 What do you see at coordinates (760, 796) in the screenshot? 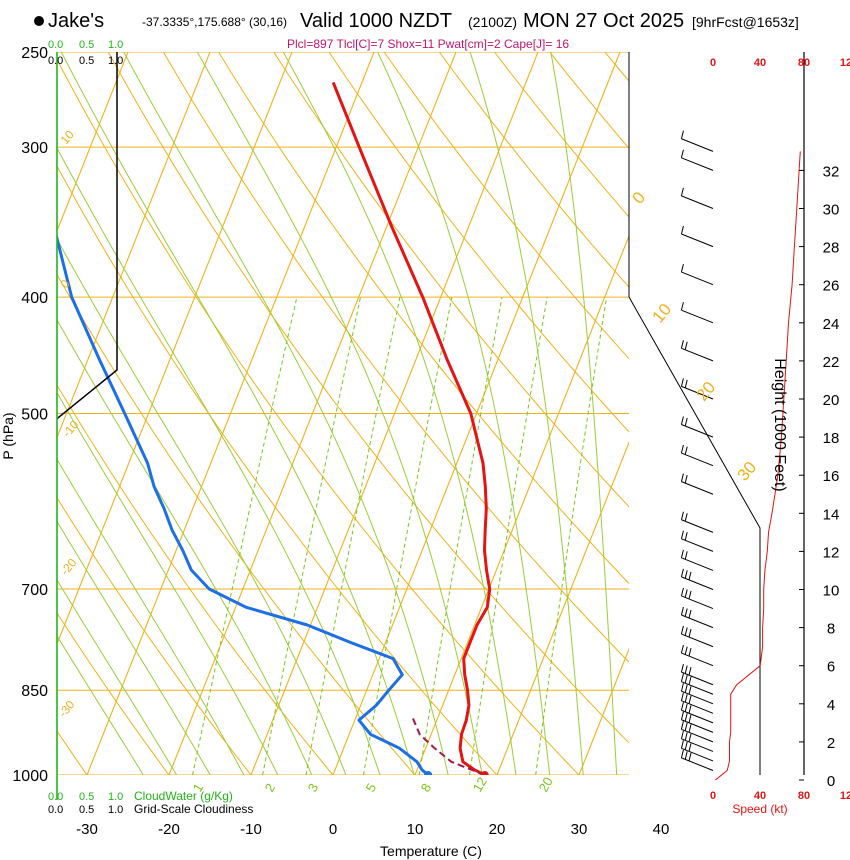
I see `speed-tick-bottom: 40` at bounding box center [760, 796].